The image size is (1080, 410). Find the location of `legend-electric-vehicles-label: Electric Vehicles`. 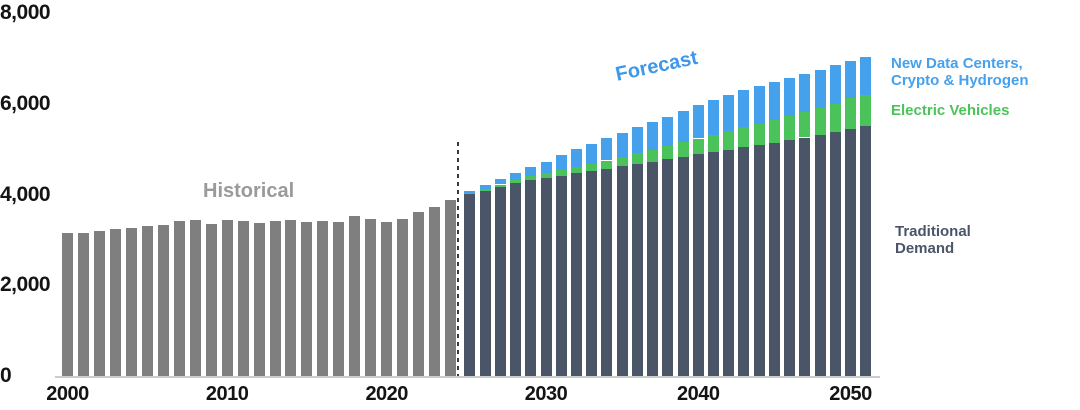

legend-electric-vehicles-label: Electric Vehicles is located at coordinates (950, 110).